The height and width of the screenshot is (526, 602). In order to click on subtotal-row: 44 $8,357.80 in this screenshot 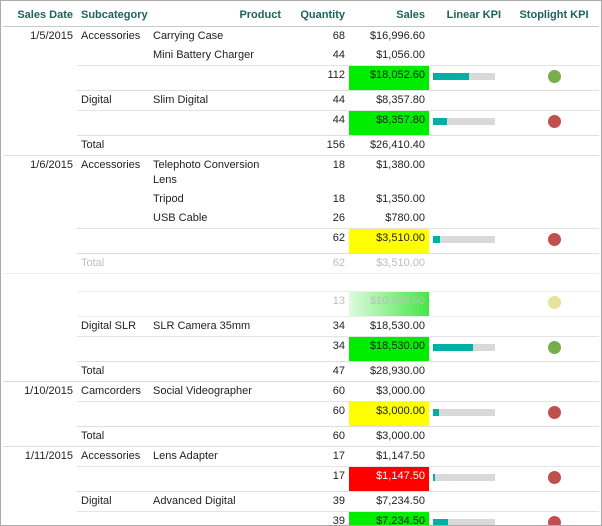, I will do `click(301, 123)`.